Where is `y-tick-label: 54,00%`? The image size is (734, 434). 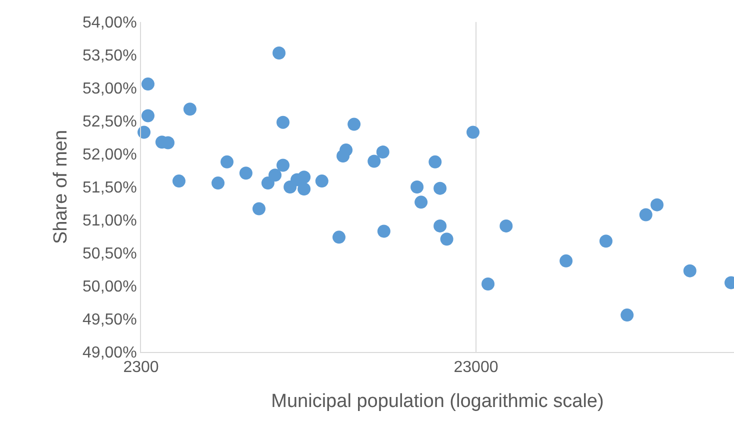
y-tick-label: 54,00% is located at coordinates (109, 23).